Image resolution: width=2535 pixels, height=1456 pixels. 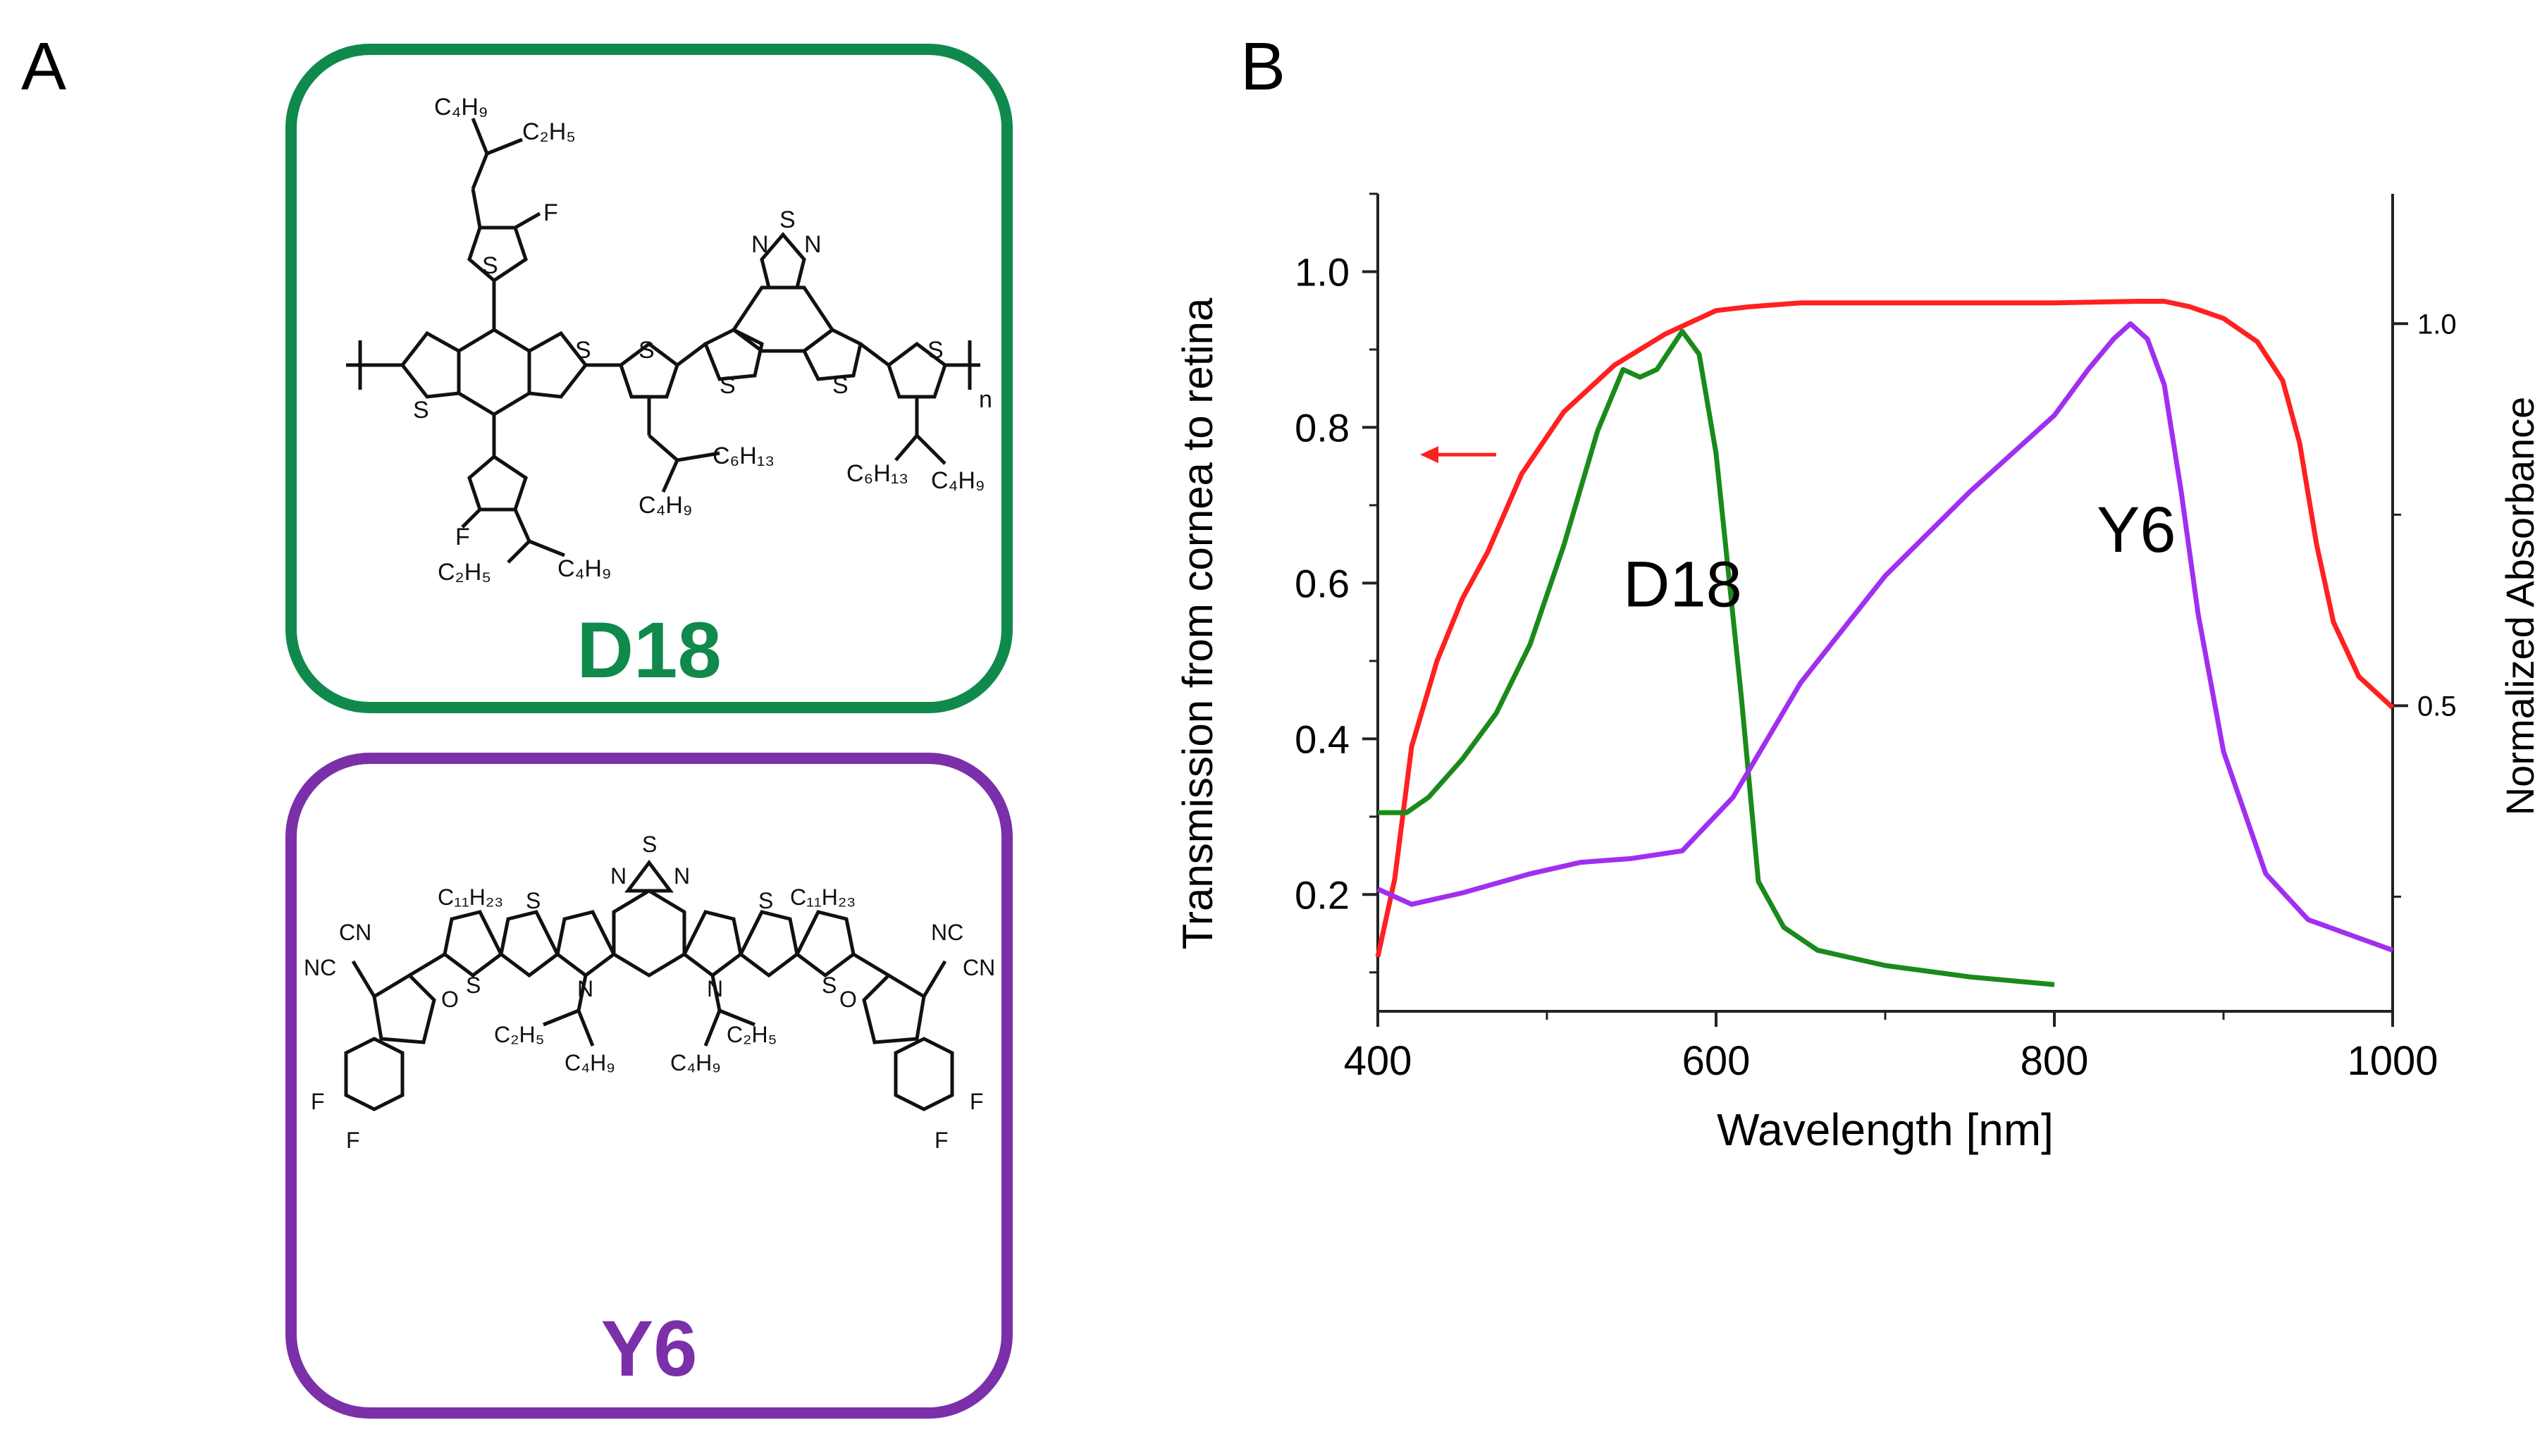 I want to click on y-axis-label-right: Normalized Absorbance, so click(x=2516, y=607).